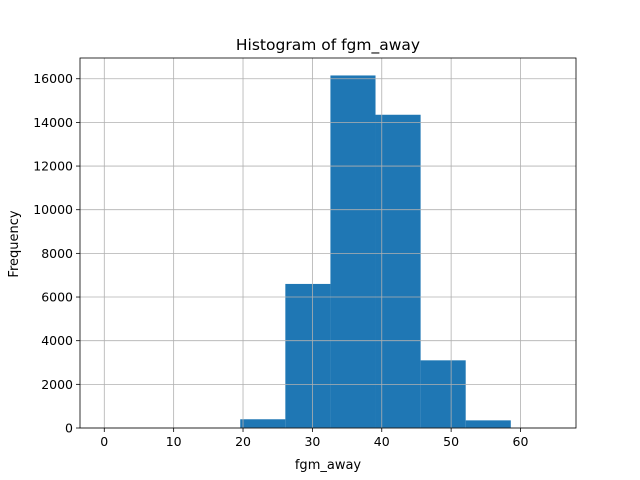  Describe the element at coordinates (14, 243) in the screenshot. I see `y-axis-label: Frequency` at that location.